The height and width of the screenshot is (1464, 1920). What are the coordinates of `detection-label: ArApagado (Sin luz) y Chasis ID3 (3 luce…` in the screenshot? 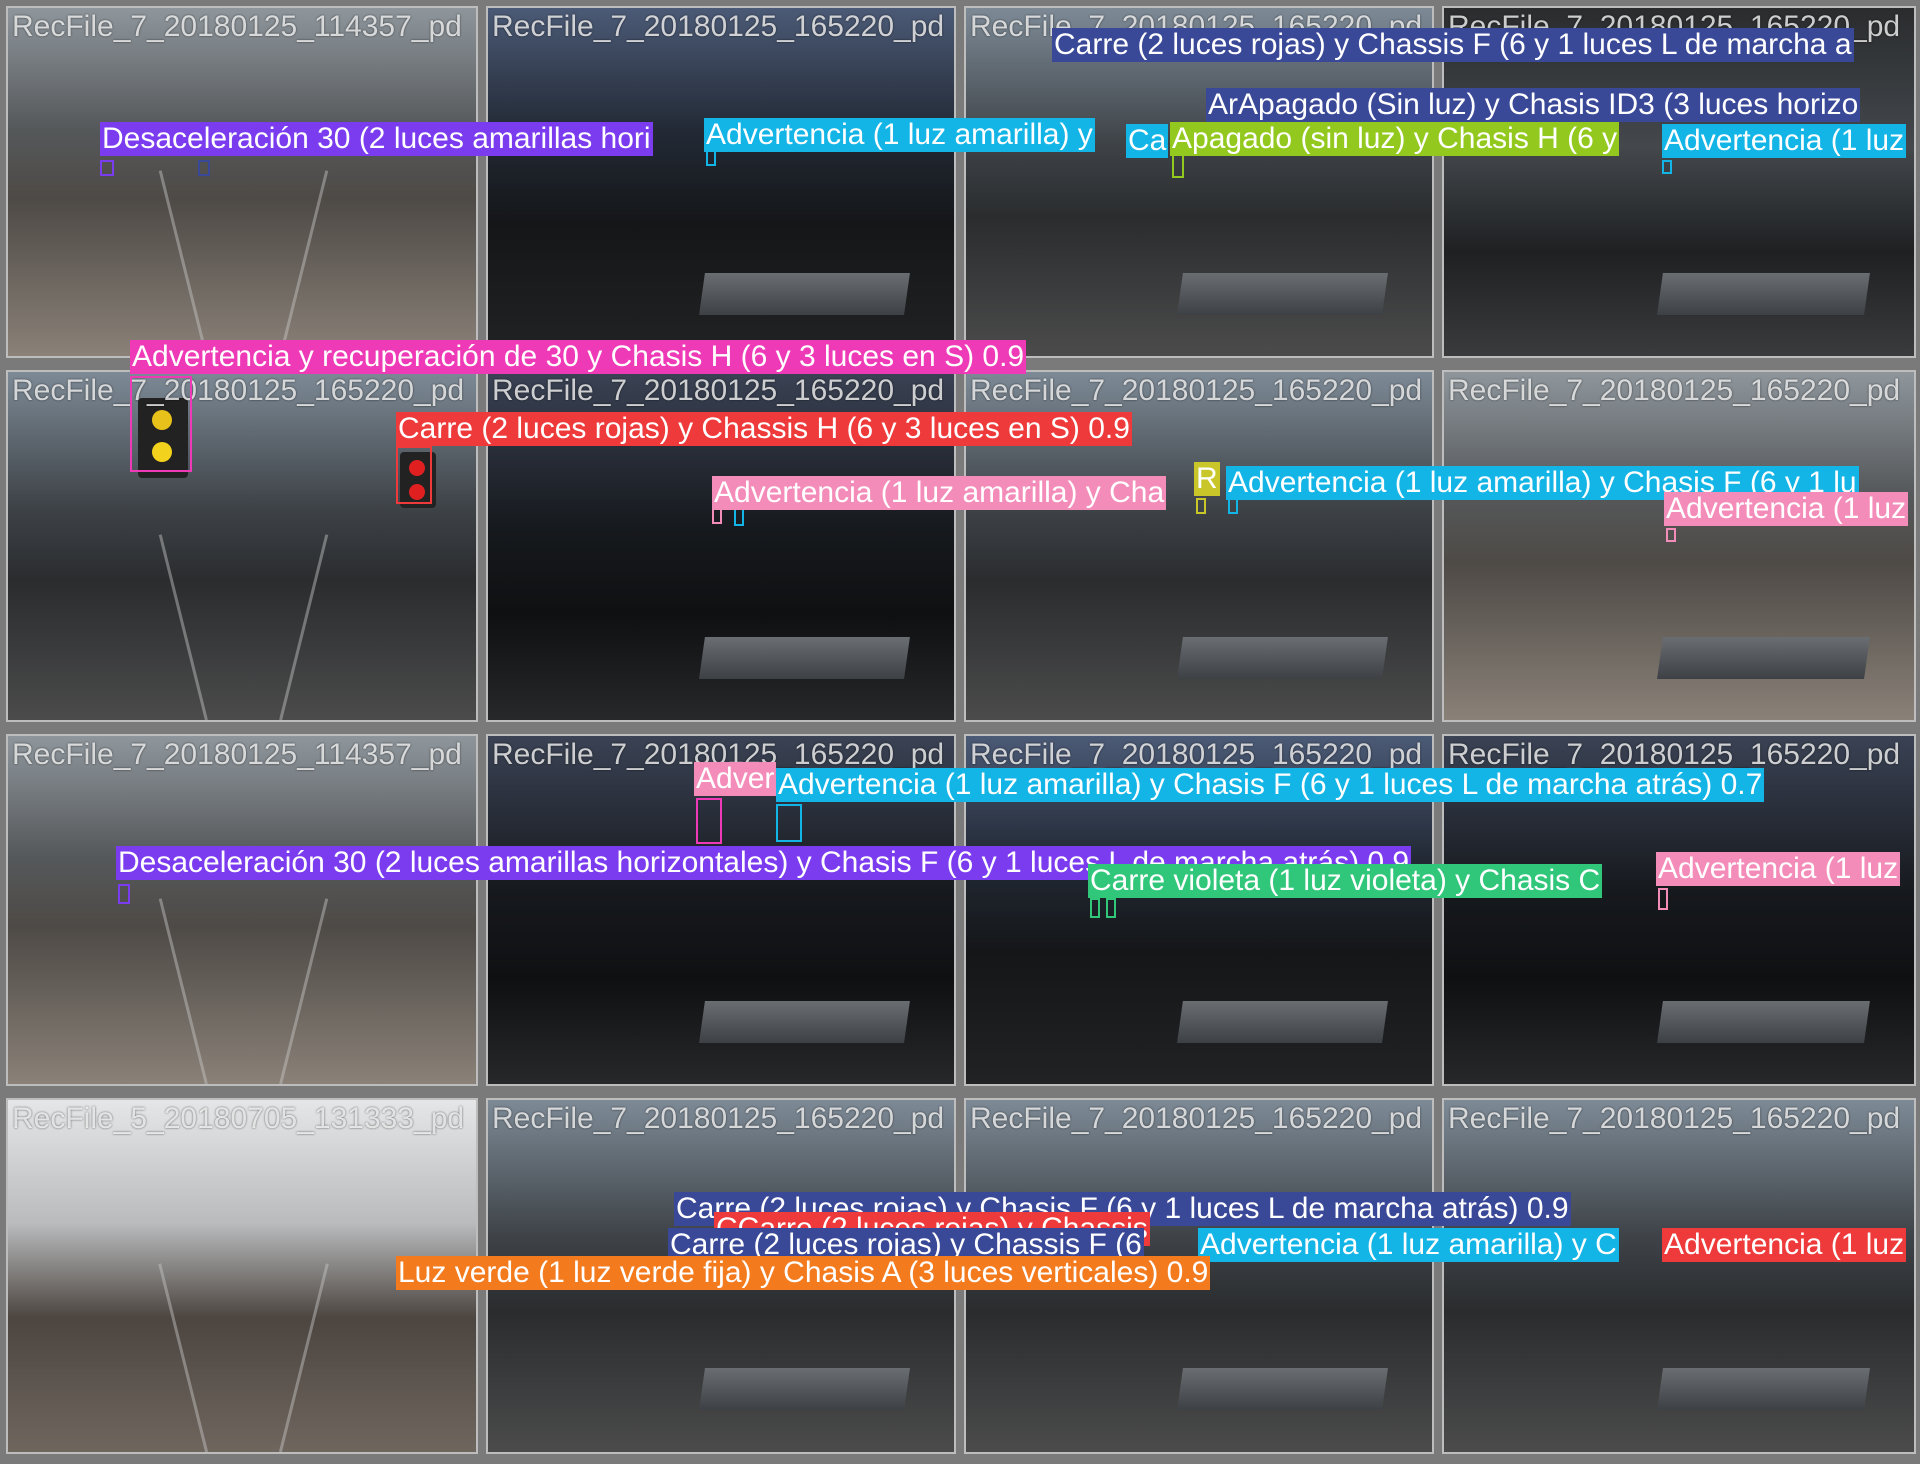 It's located at (1533, 105).